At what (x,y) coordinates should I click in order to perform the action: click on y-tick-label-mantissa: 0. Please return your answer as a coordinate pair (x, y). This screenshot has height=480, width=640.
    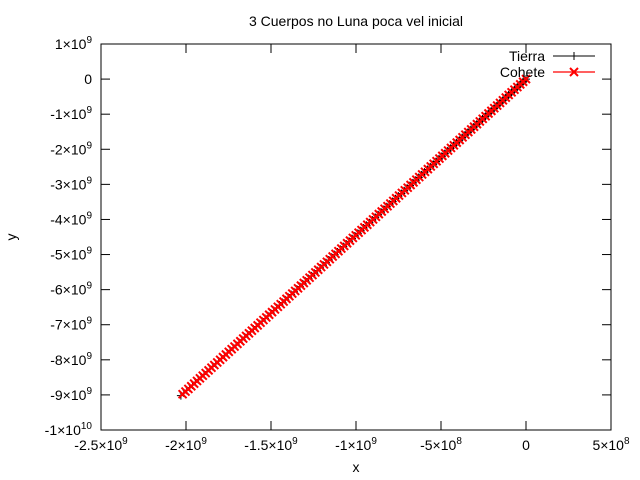
    Looking at the image, I should click on (88, 79).